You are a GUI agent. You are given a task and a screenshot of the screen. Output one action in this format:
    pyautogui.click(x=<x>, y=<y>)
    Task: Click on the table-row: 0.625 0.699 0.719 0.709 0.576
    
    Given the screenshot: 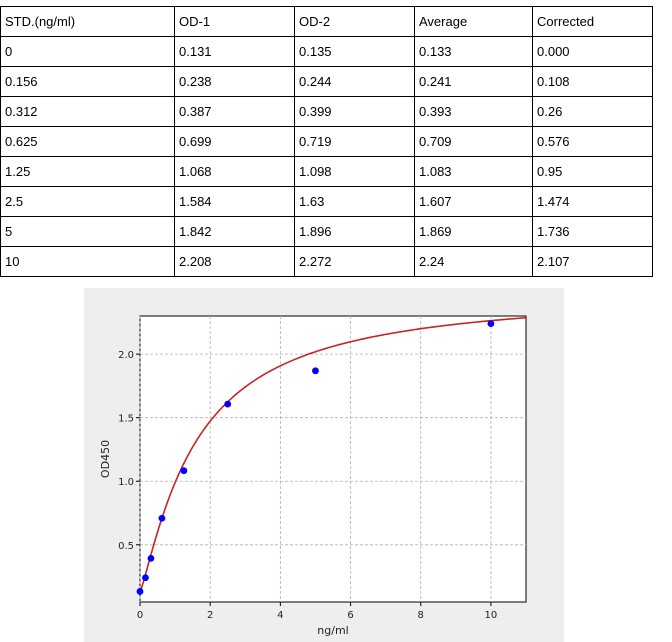 What is the action you would take?
    pyautogui.click(x=326, y=141)
    